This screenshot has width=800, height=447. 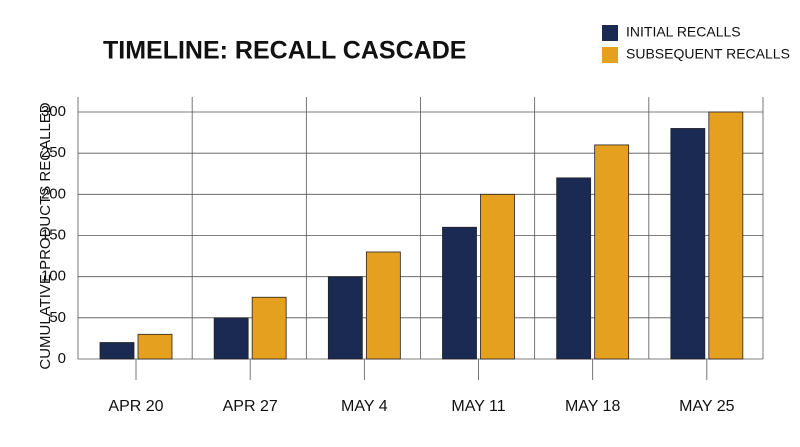 What do you see at coordinates (284, 51) in the screenshot?
I see `chart-title: TIMELINE: RECALL CASCADE` at bounding box center [284, 51].